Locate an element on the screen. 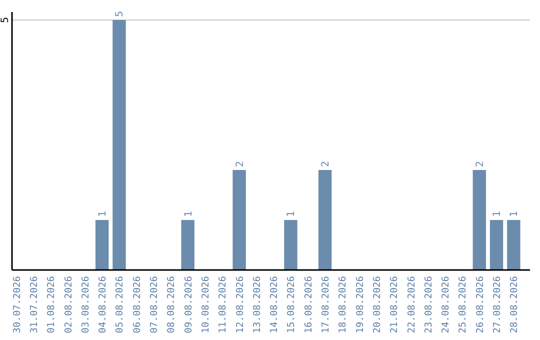  x-tick-label: 12.08.2026 is located at coordinates (240, 305).